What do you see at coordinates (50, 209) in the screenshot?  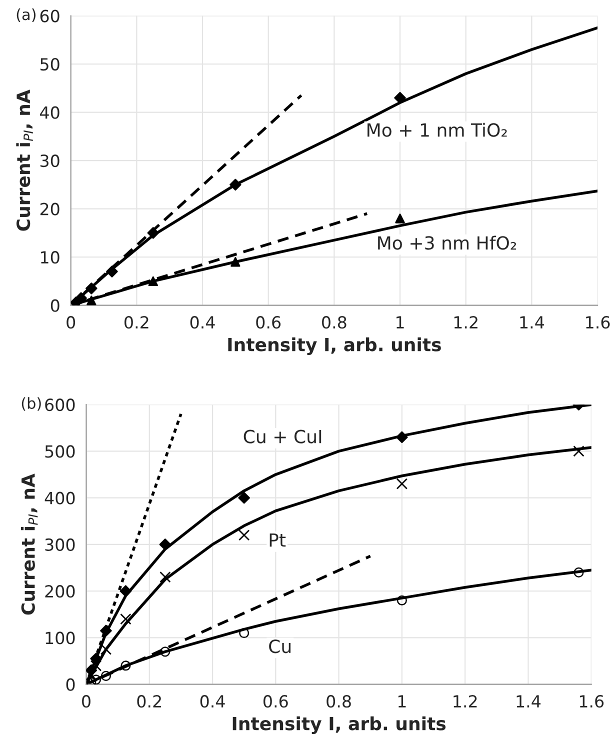 I see `y-tick-label: 20` at bounding box center [50, 209].